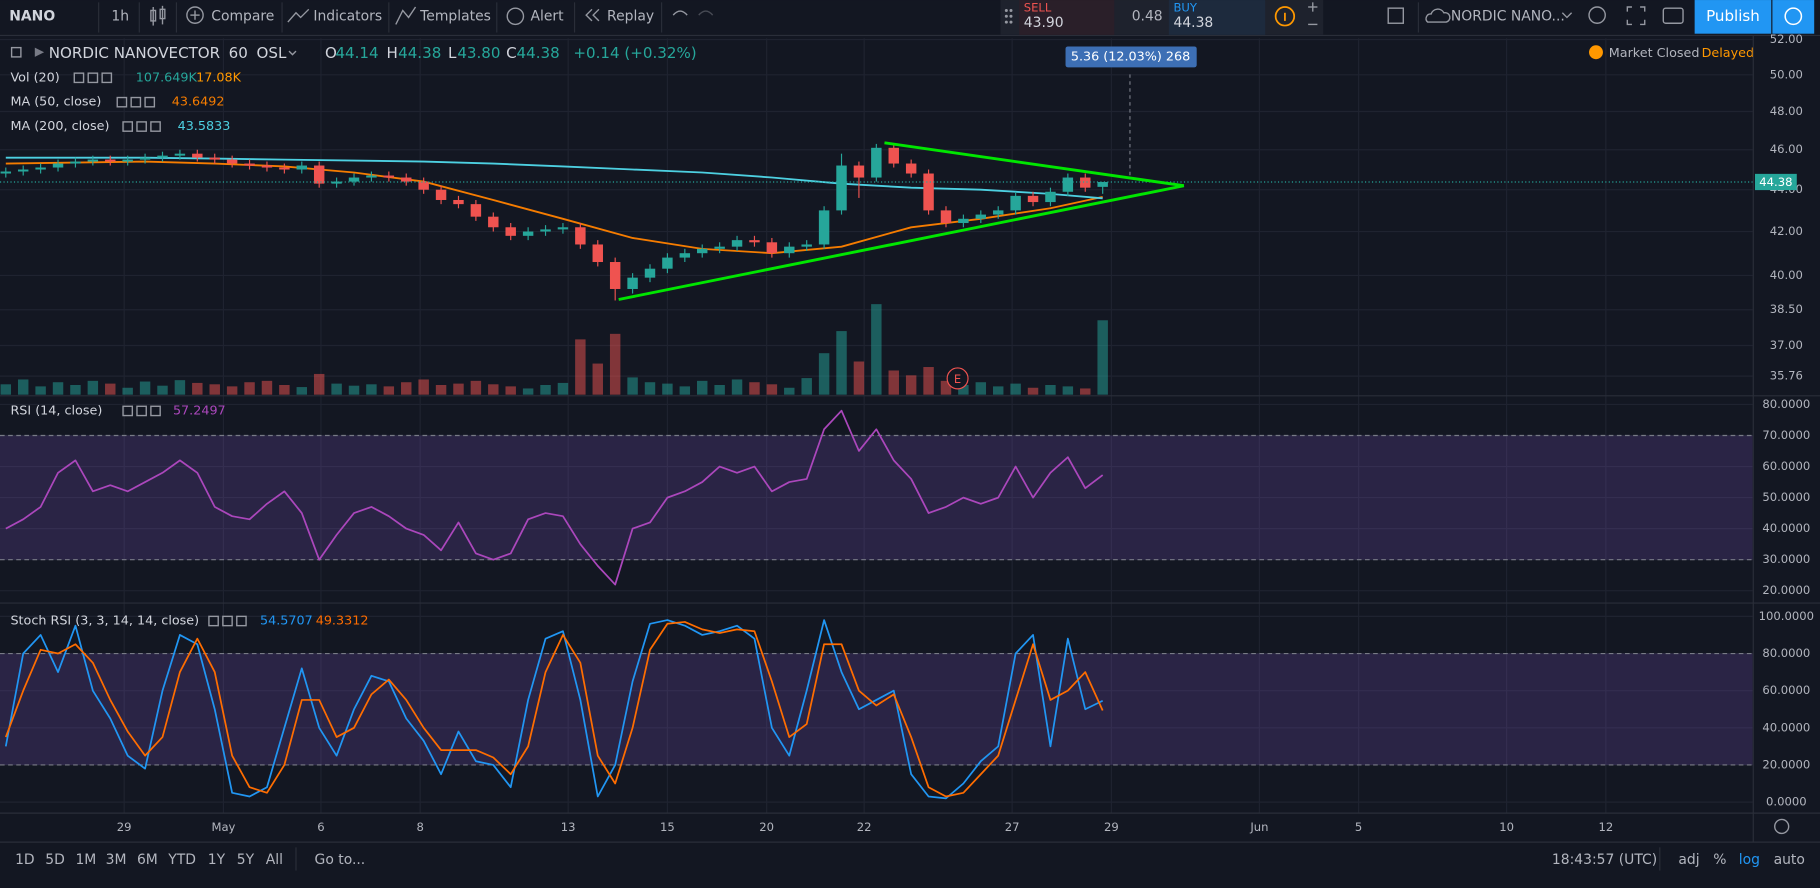 The image size is (1820, 888). What do you see at coordinates (85, 860) in the screenshot?
I see `range-button: 1M` at bounding box center [85, 860].